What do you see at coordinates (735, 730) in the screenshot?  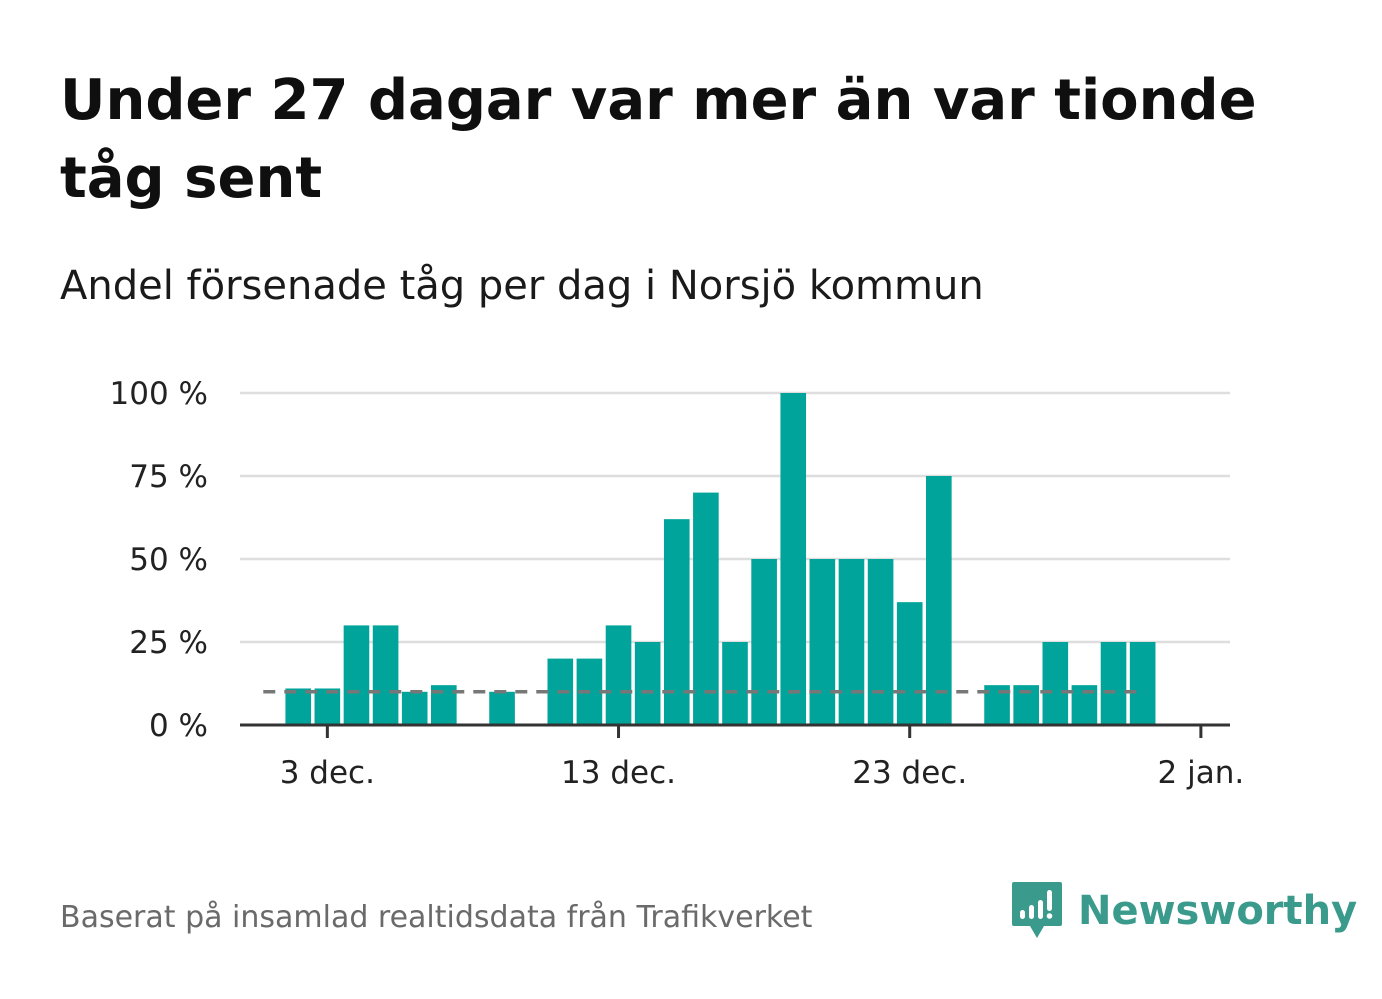 I see `x-axis` at bounding box center [735, 730].